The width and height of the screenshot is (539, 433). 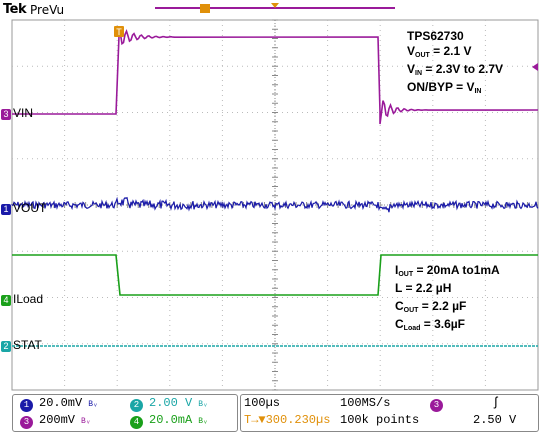 I want to click on record-length-readout: 100k points, so click(x=380, y=420).